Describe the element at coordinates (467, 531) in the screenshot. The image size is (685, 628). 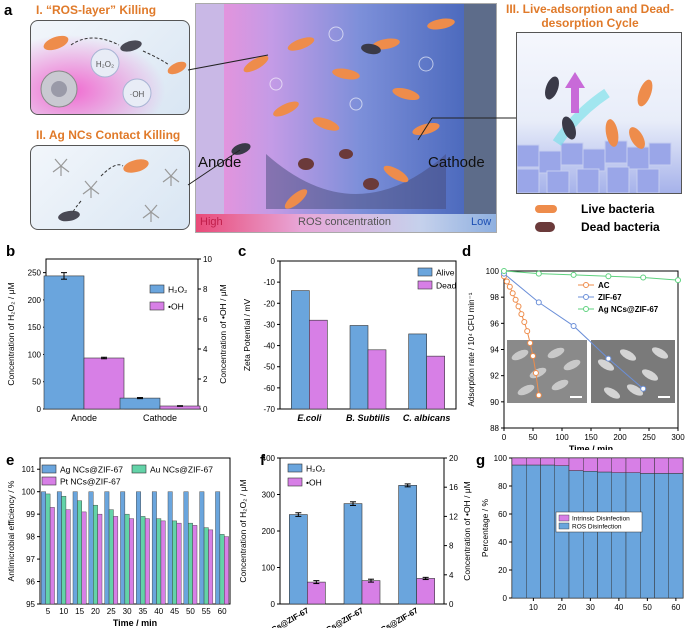
I see `chart-f-y2label: Concentration of •OH / μM` at that location.